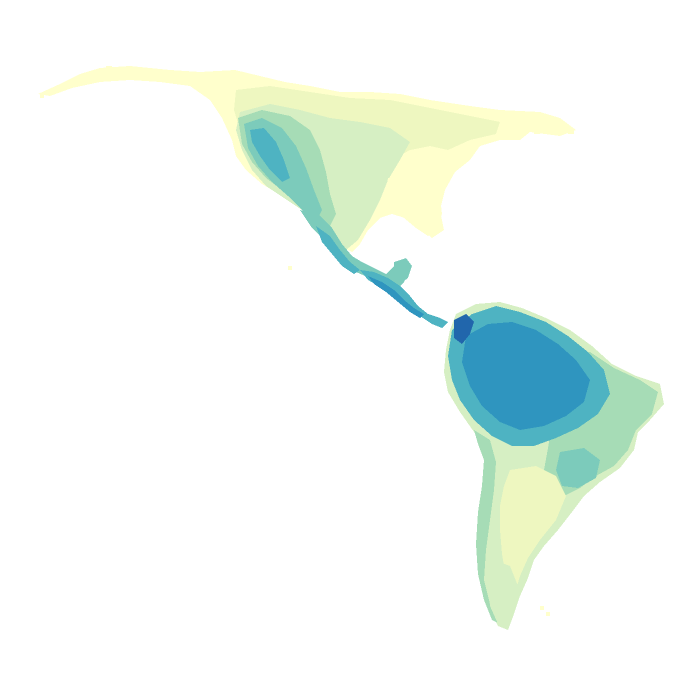 The height and width of the screenshot is (700, 700). What do you see at coordinates (503, 593) in the screenshot?
I see `patagonia` at bounding box center [503, 593].